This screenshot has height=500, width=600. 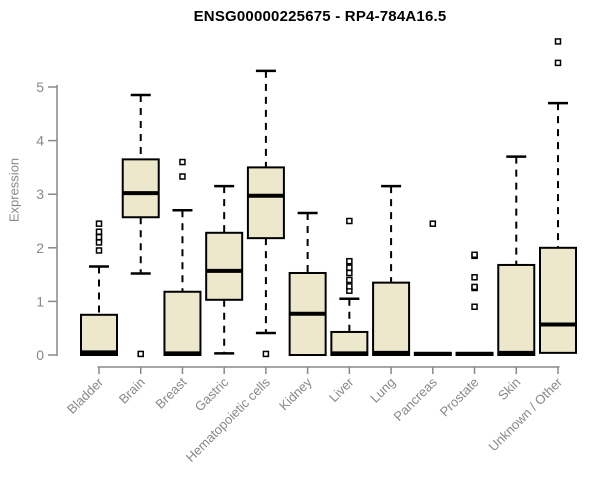 What do you see at coordinates (295, 393) in the screenshot?
I see `x-tick-label: Kidney` at bounding box center [295, 393].